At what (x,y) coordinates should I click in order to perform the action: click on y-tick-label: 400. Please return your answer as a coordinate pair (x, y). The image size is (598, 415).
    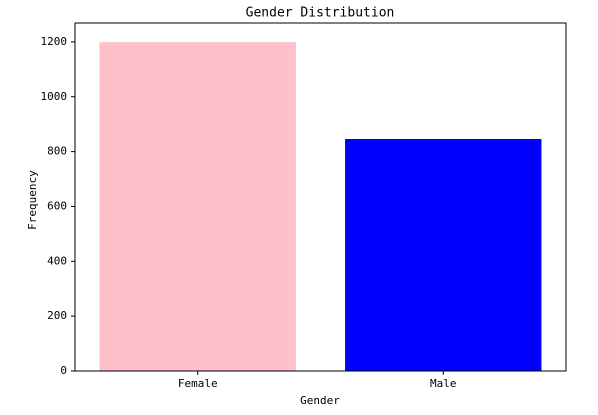
    Looking at the image, I should click on (57, 260).